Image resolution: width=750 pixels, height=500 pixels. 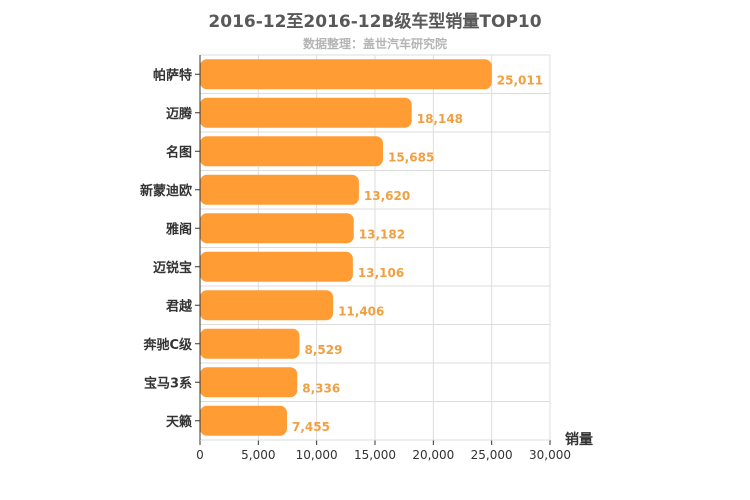 What do you see at coordinates (172, 268) in the screenshot?
I see `category-label: 迈锐宝` at bounding box center [172, 268].